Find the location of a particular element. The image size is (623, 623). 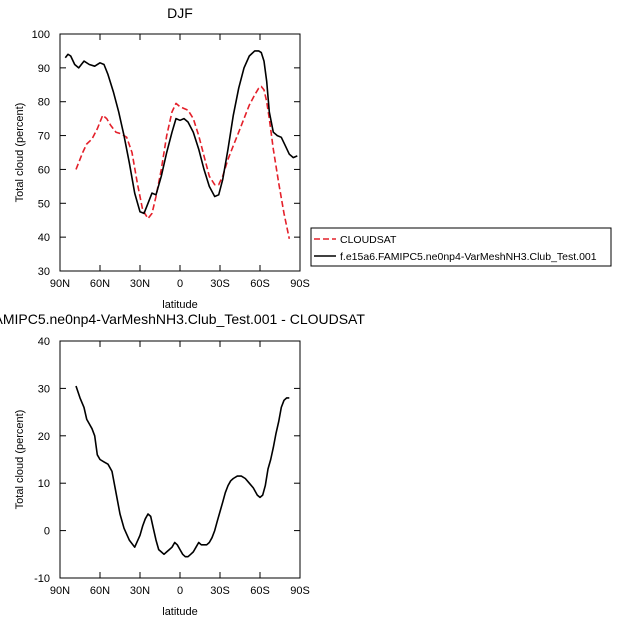

bottom-plot-frame is located at coordinates (180, 459).